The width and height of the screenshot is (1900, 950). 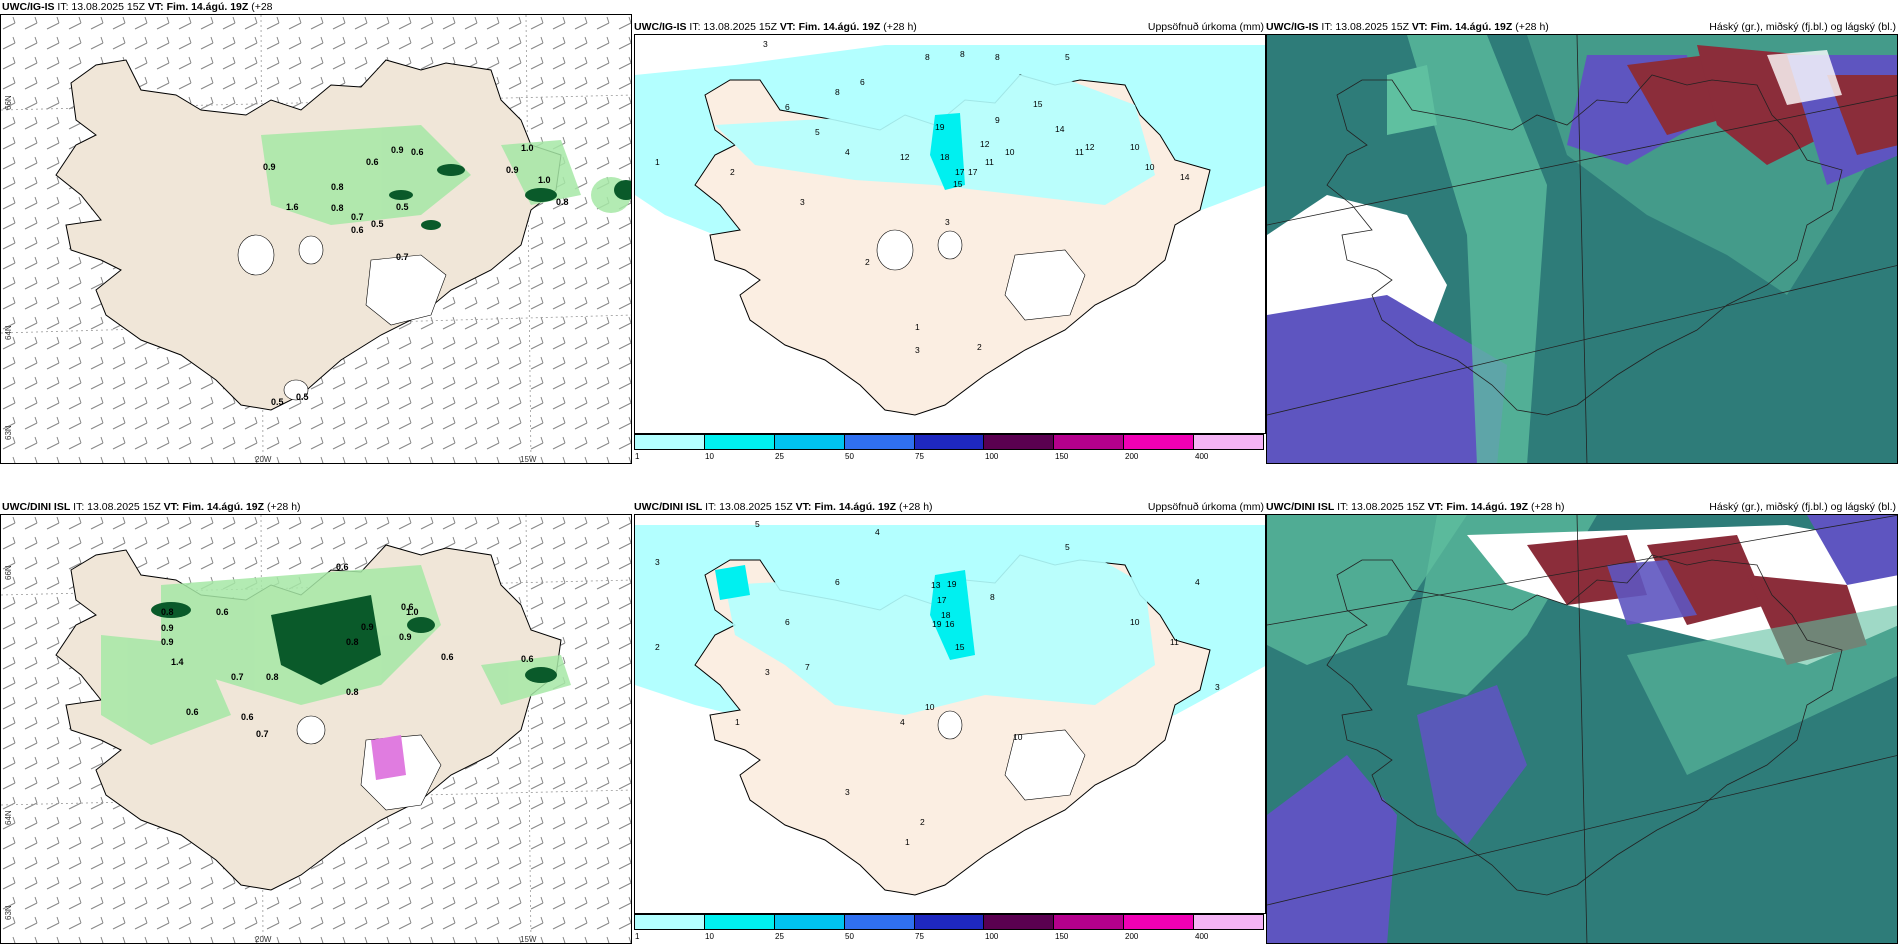 I want to click on colorbar-label: 100, so click(x=992, y=456).